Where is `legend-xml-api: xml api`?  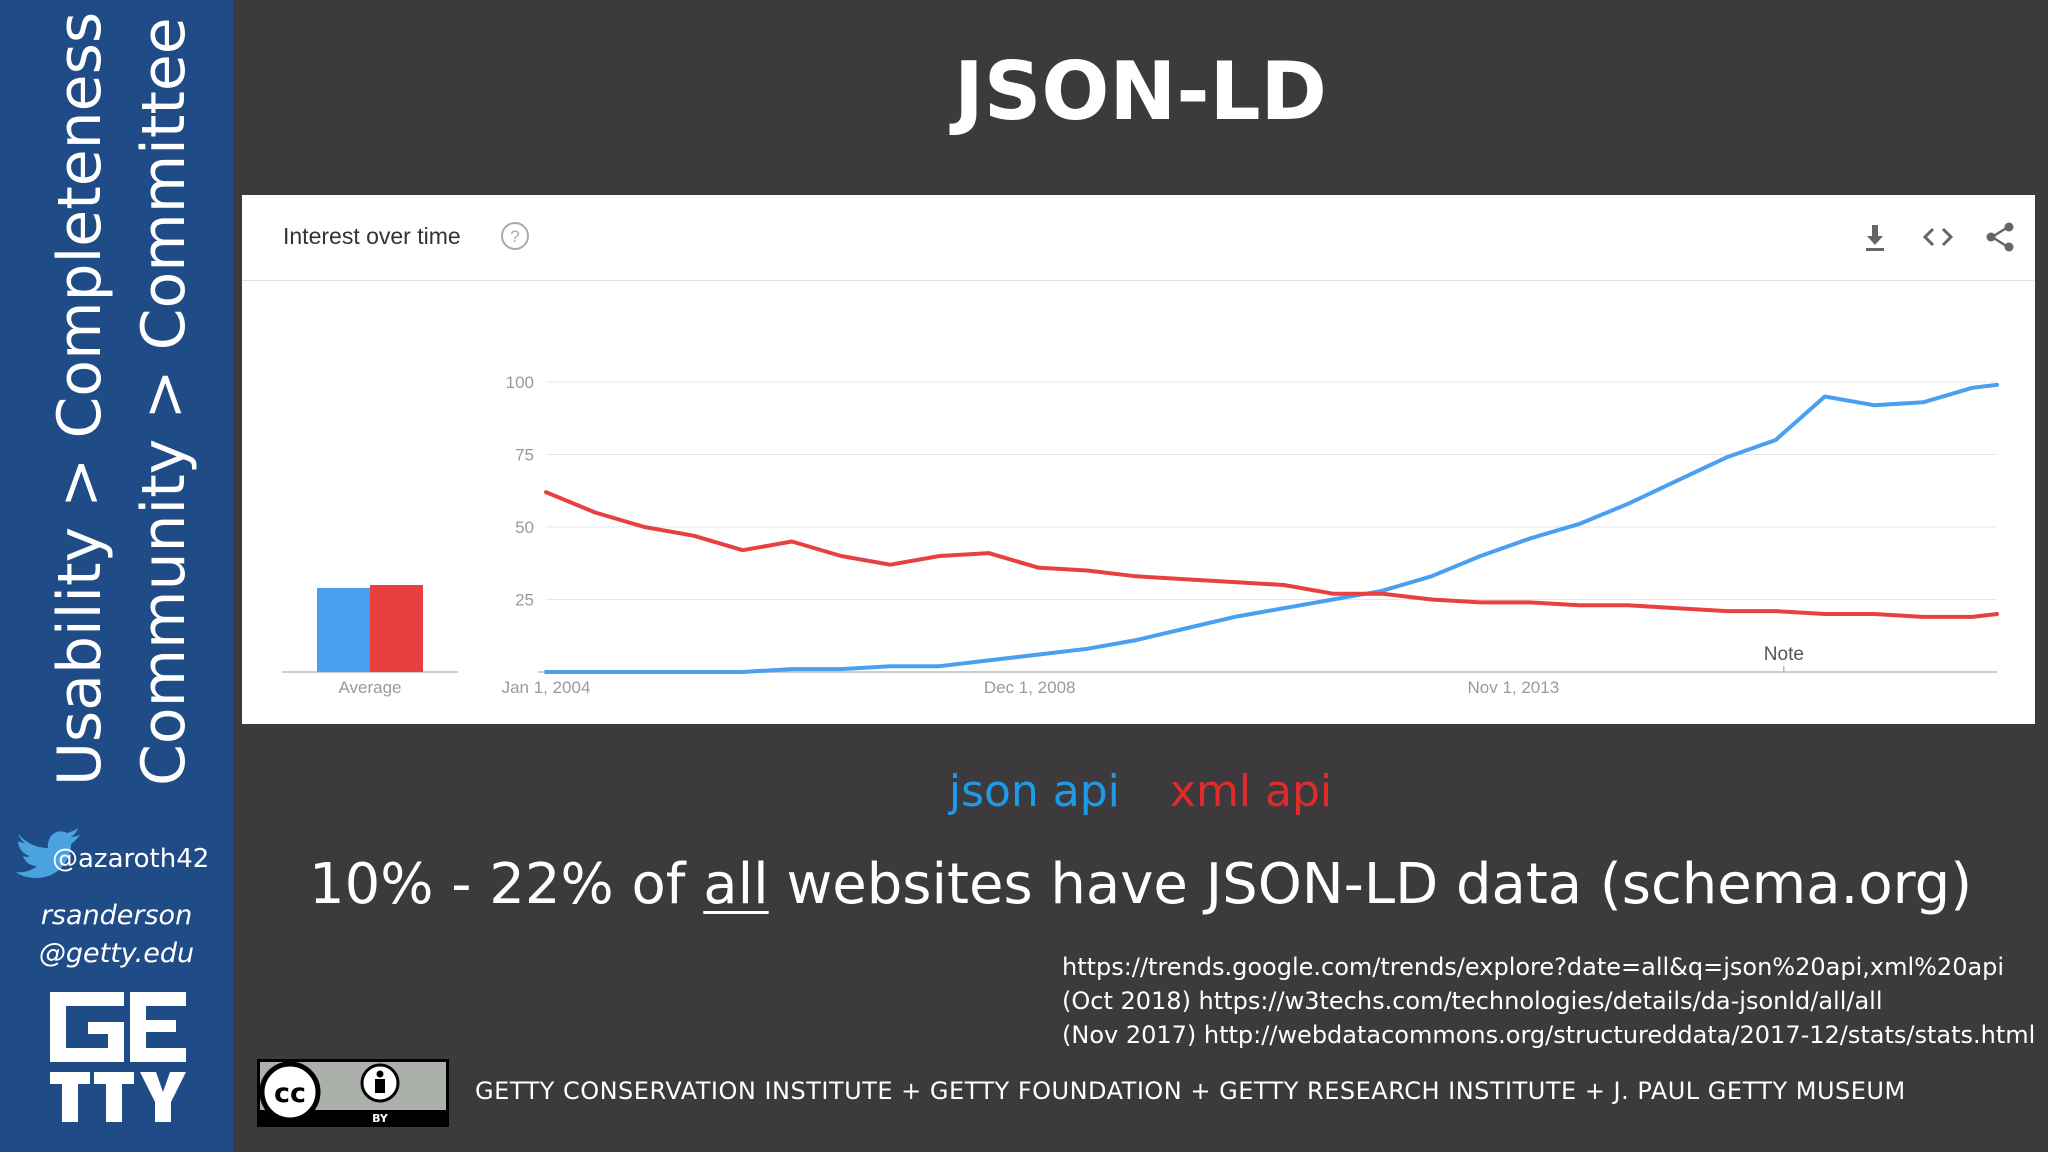 legend-xml-api: xml api is located at coordinates (1251, 791).